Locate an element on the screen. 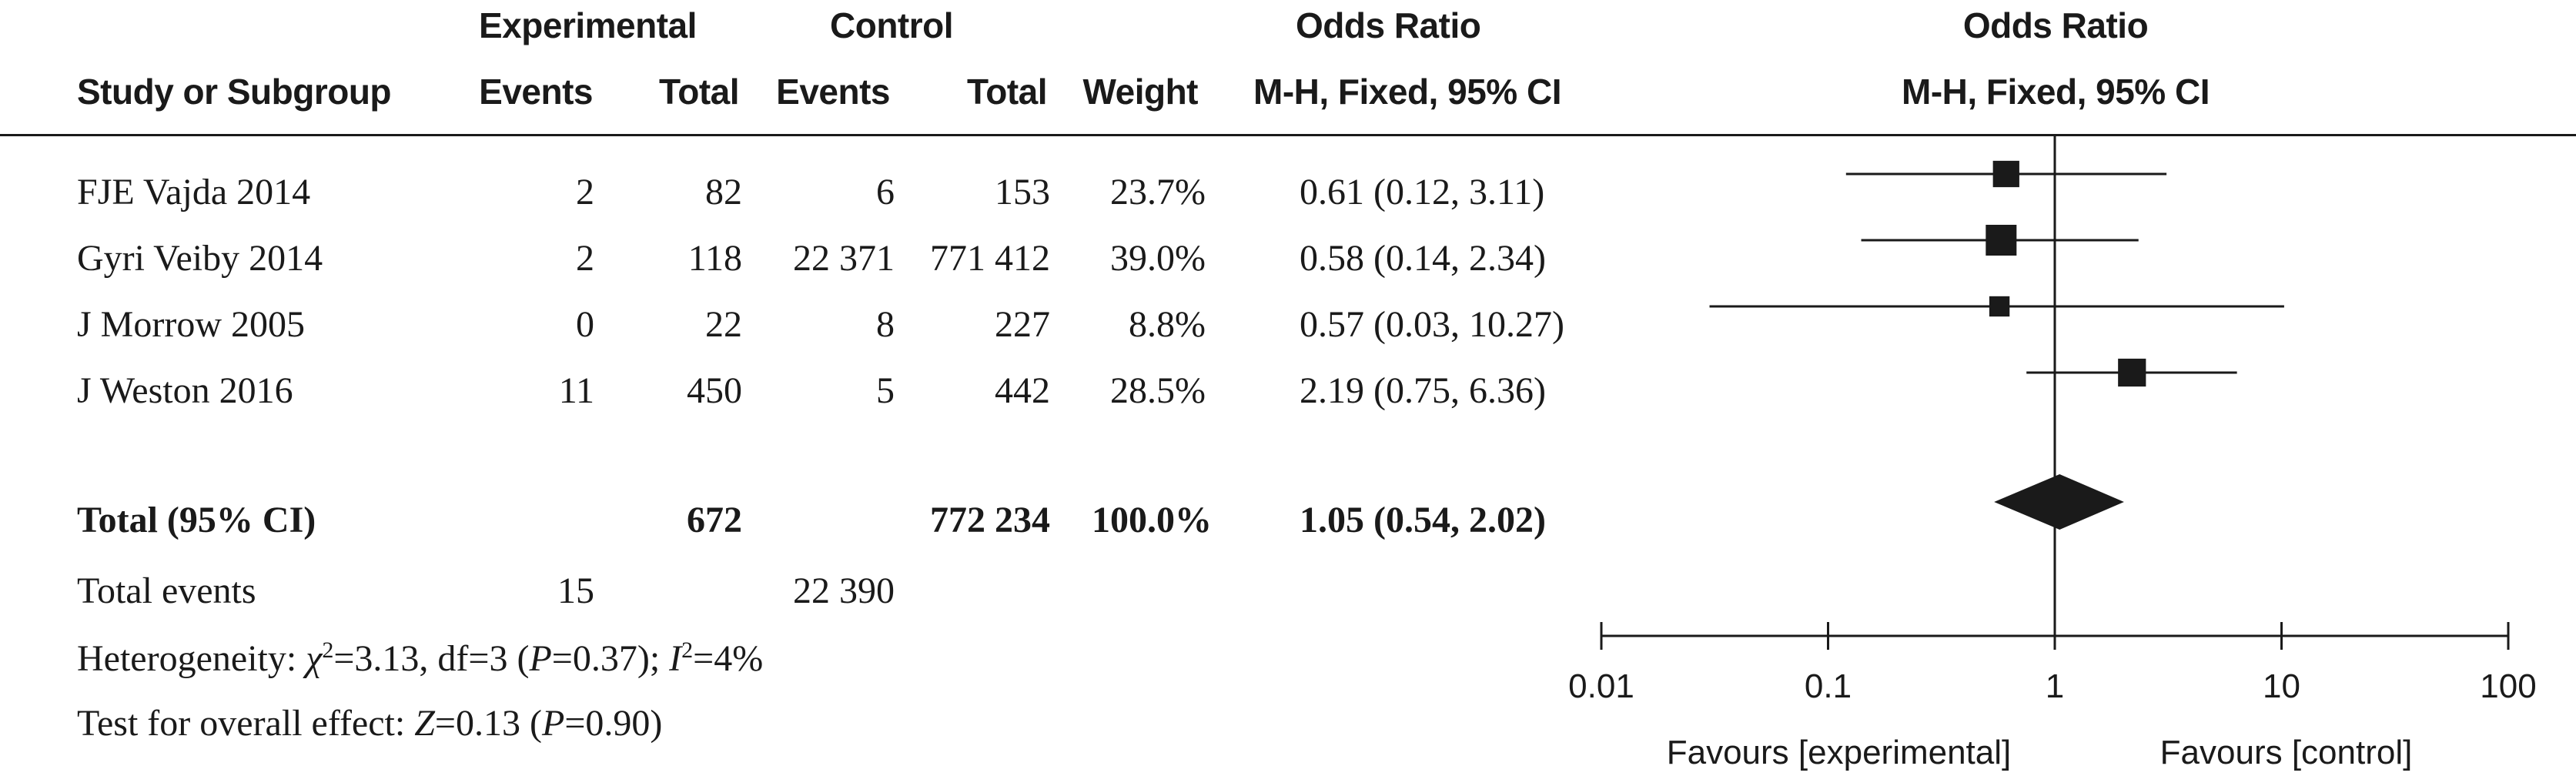  header-experimental: Experimental is located at coordinates (588, 25).